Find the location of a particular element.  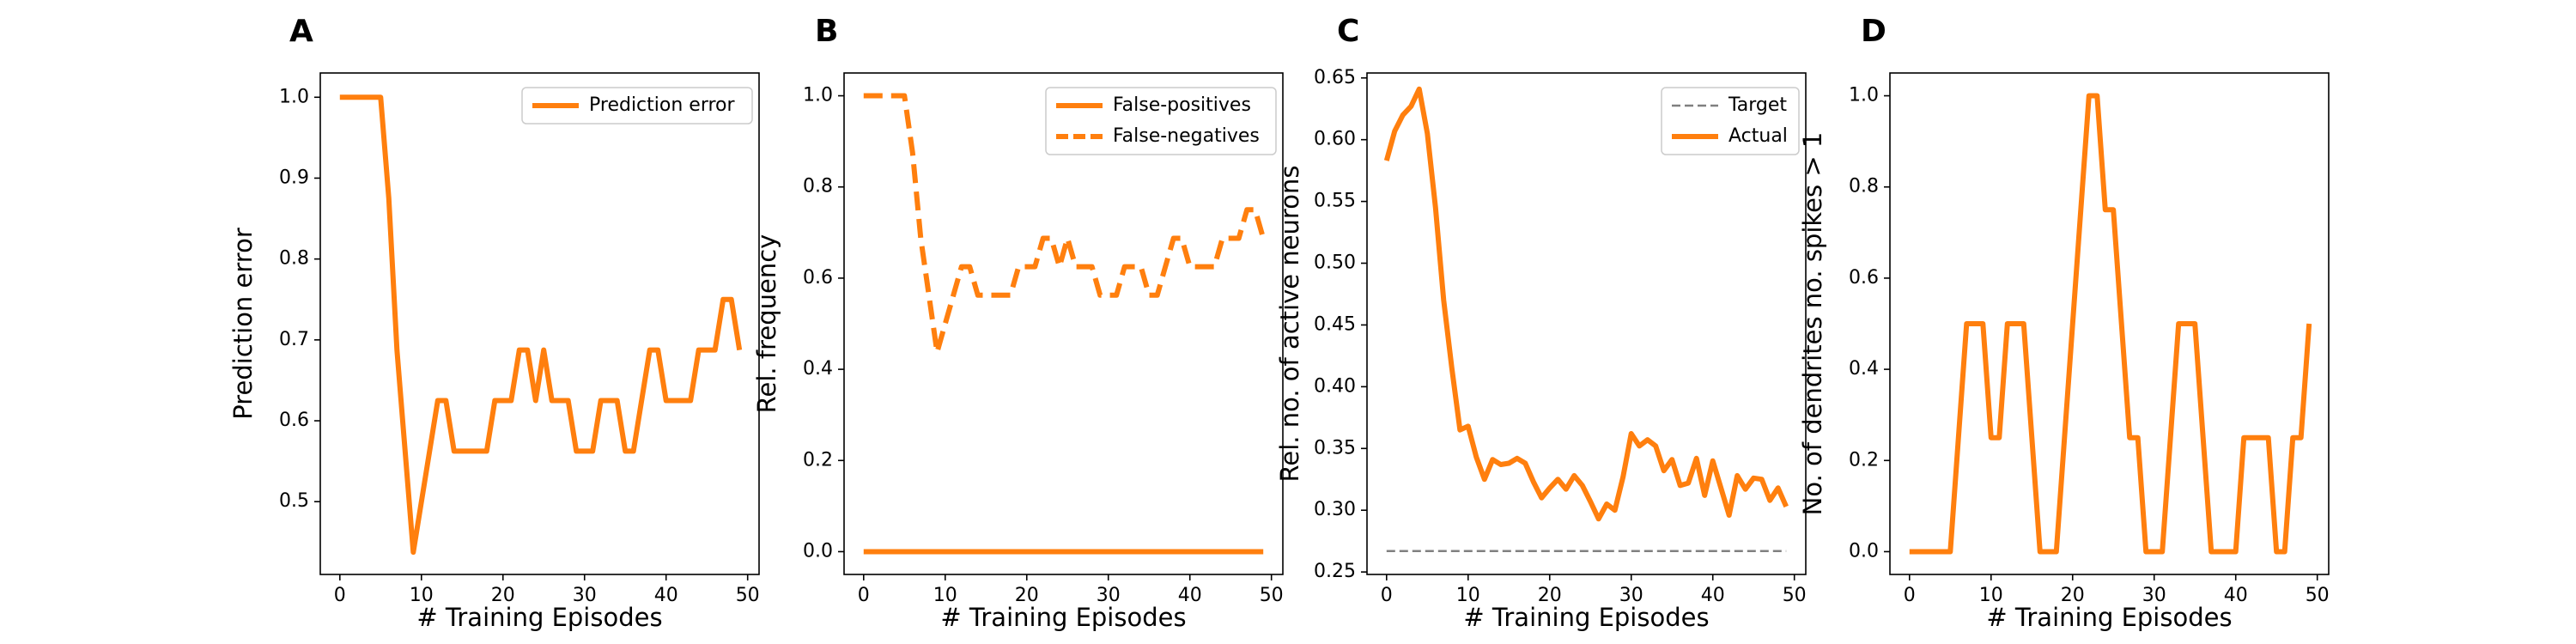

y-tick-label: 0.35 is located at coordinates (1335, 448).